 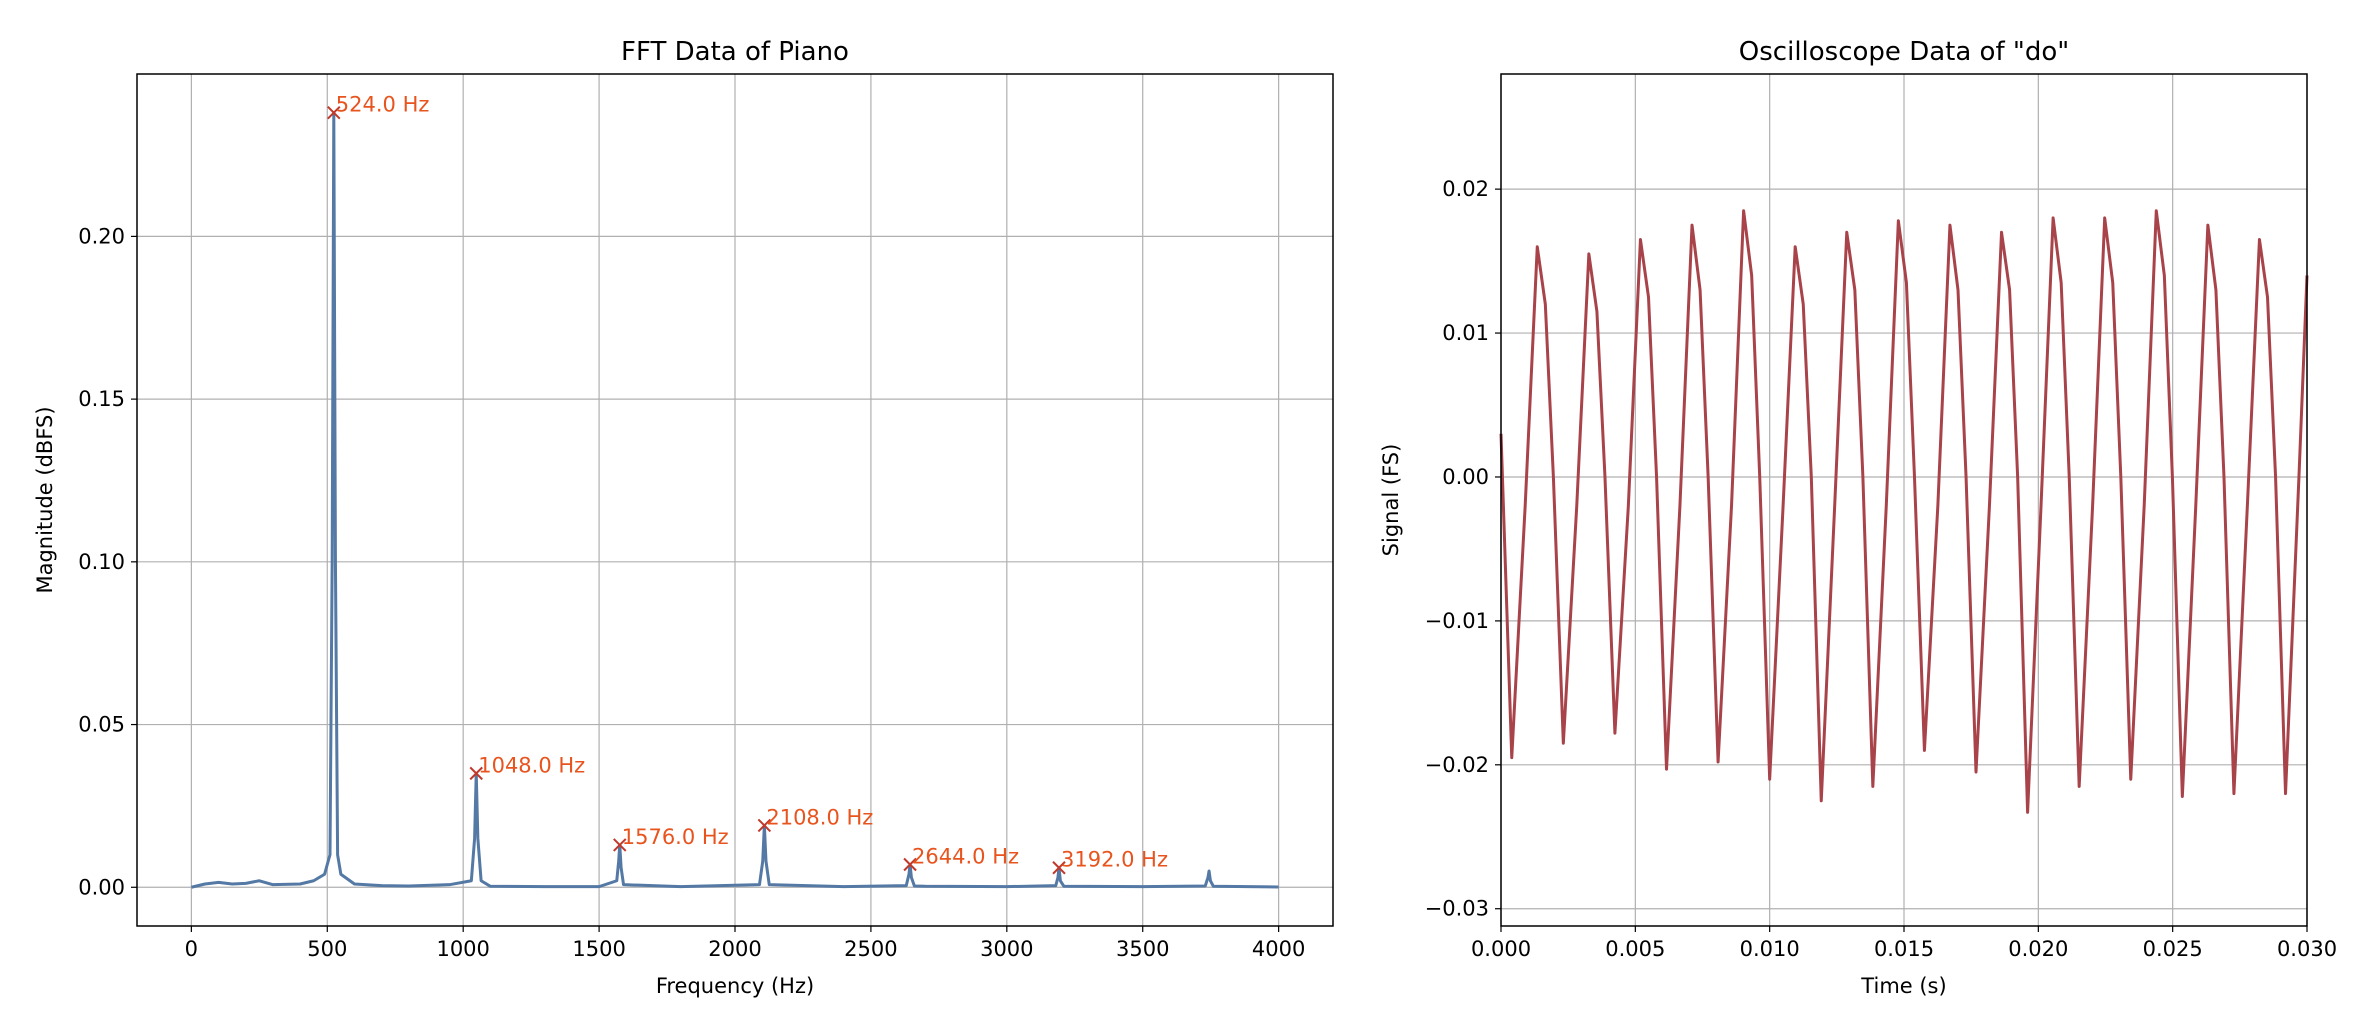 I want to click on peak-annotation: 2644.0 Hz, so click(x=965, y=856).